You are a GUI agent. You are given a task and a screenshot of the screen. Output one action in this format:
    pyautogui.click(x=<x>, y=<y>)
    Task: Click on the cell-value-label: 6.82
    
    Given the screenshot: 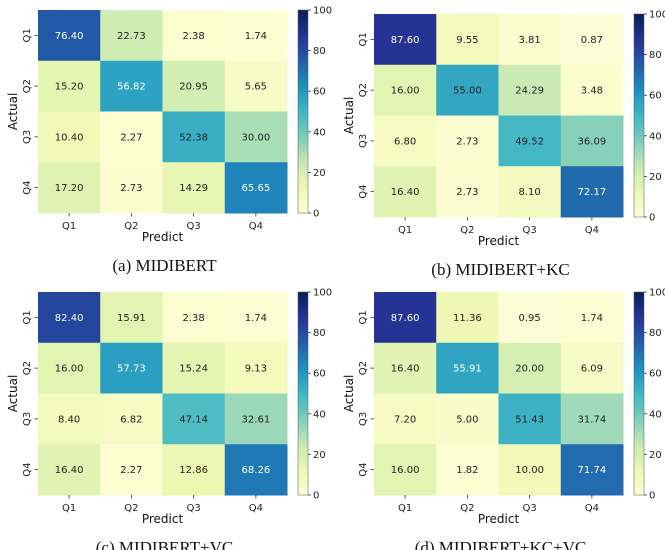 What is the action you would take?
    pyautogui.click(x=131, y=419)
    